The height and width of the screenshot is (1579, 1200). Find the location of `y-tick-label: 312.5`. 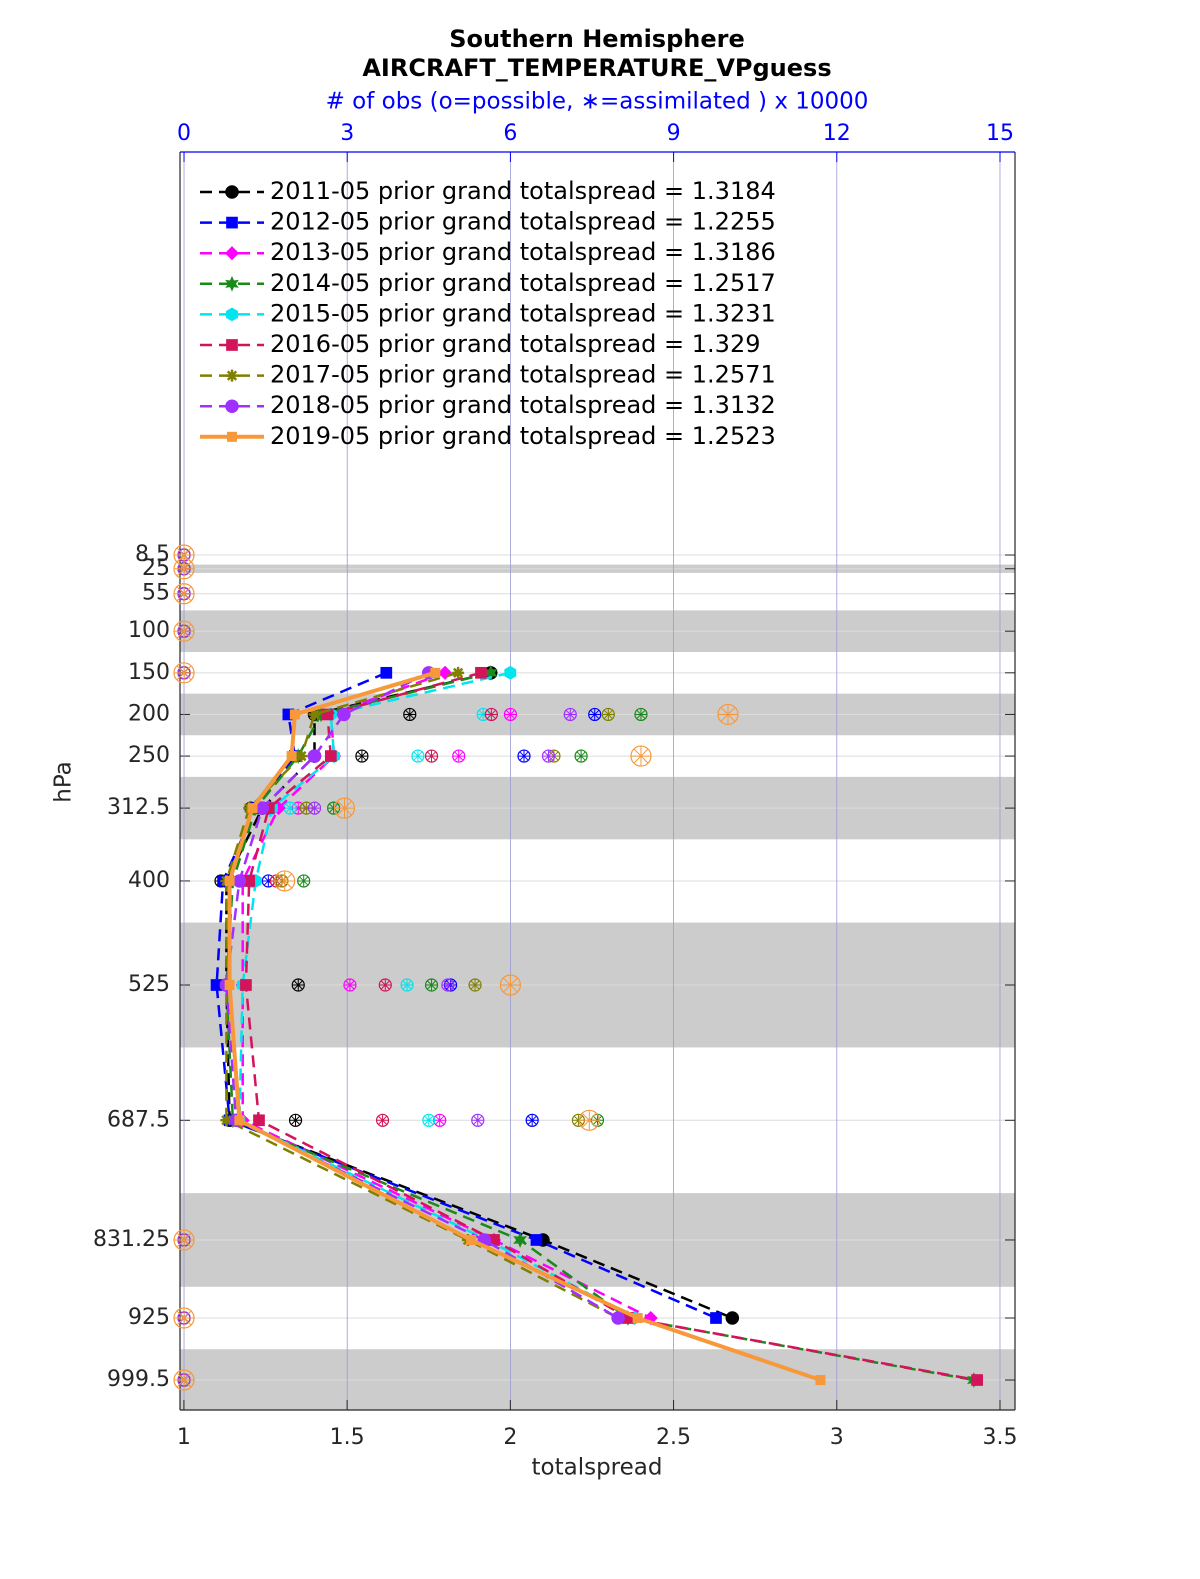

y-tick-label: 312.5 is located at coordinates (138, 807).